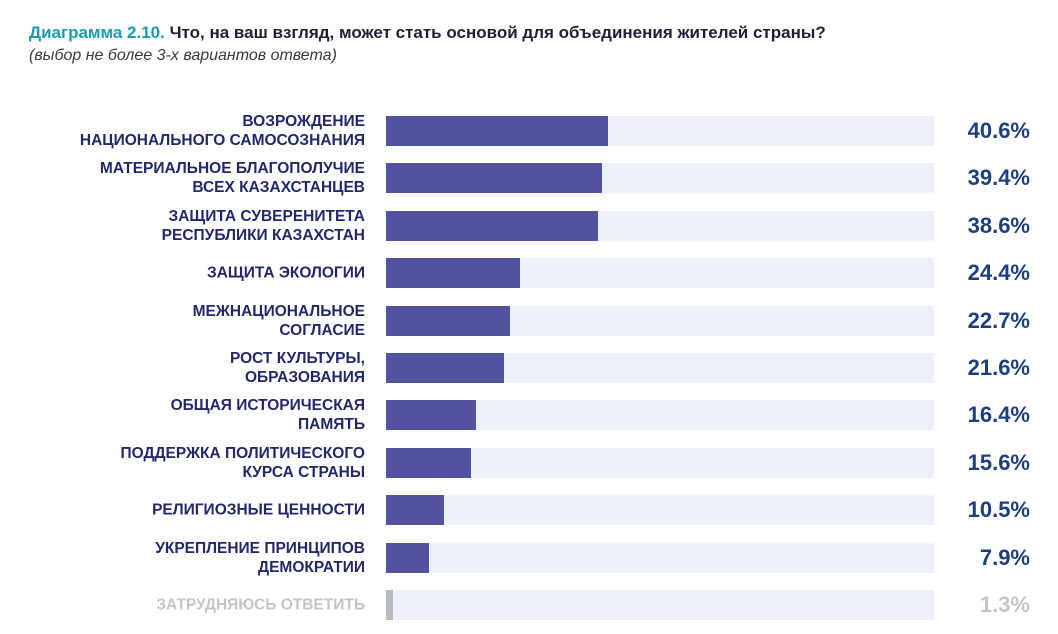 This screenshot has width=1058, height=634. I want to click on bar-row: Рост культуры, образования 21.6%, so click(529, 368).